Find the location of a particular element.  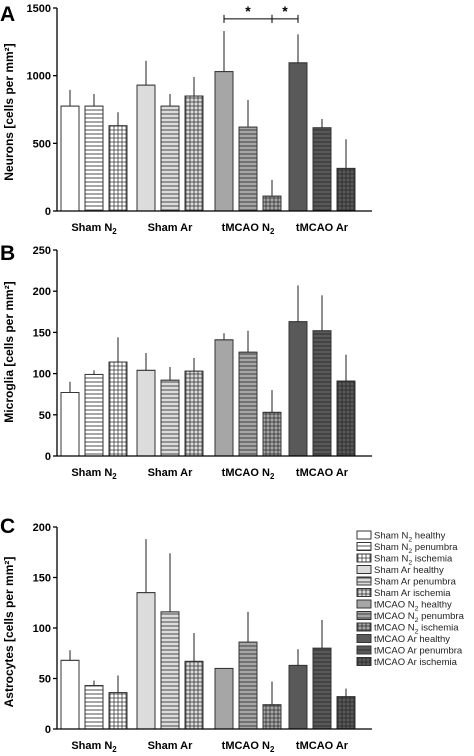

panel-b-categories: Sham N2 Sham Ar tMCAO N2 tMCAO Ar is located at coordinates (209, 474).